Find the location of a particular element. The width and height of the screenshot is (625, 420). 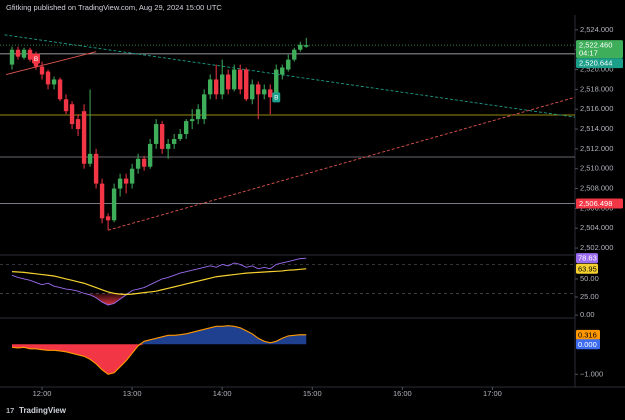

y-tick-label: 2,512.000 is located at coordinates (596, 148).